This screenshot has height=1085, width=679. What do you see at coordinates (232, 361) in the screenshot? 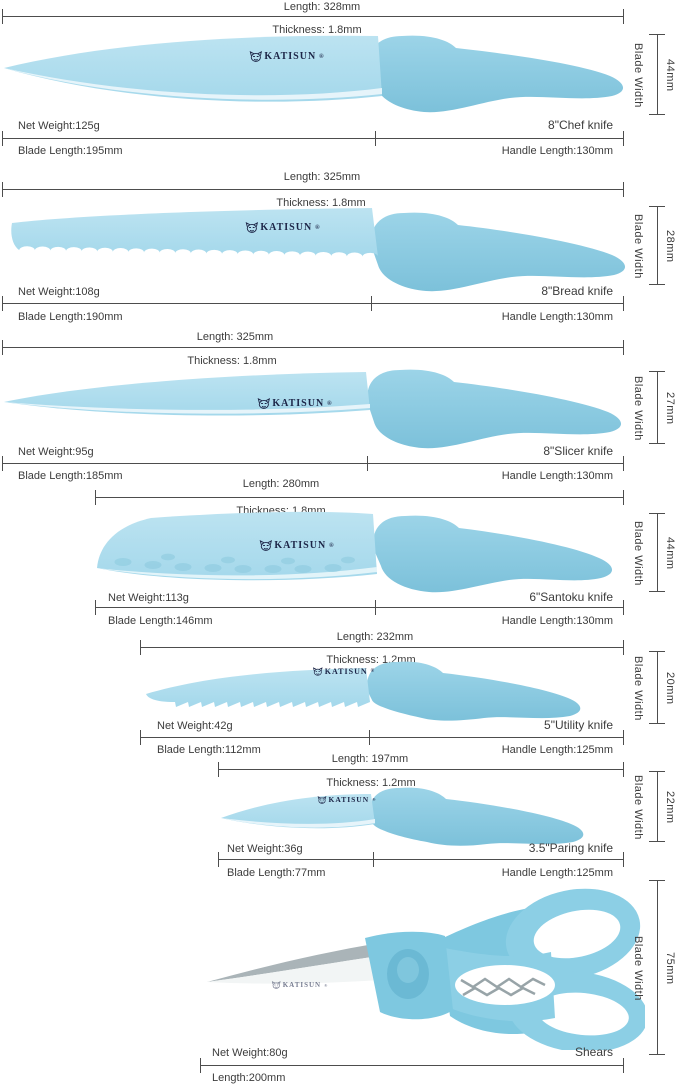
I see `slicer-thickness-label: Thickness: 1.8mm` at bounding box center [232, 361].